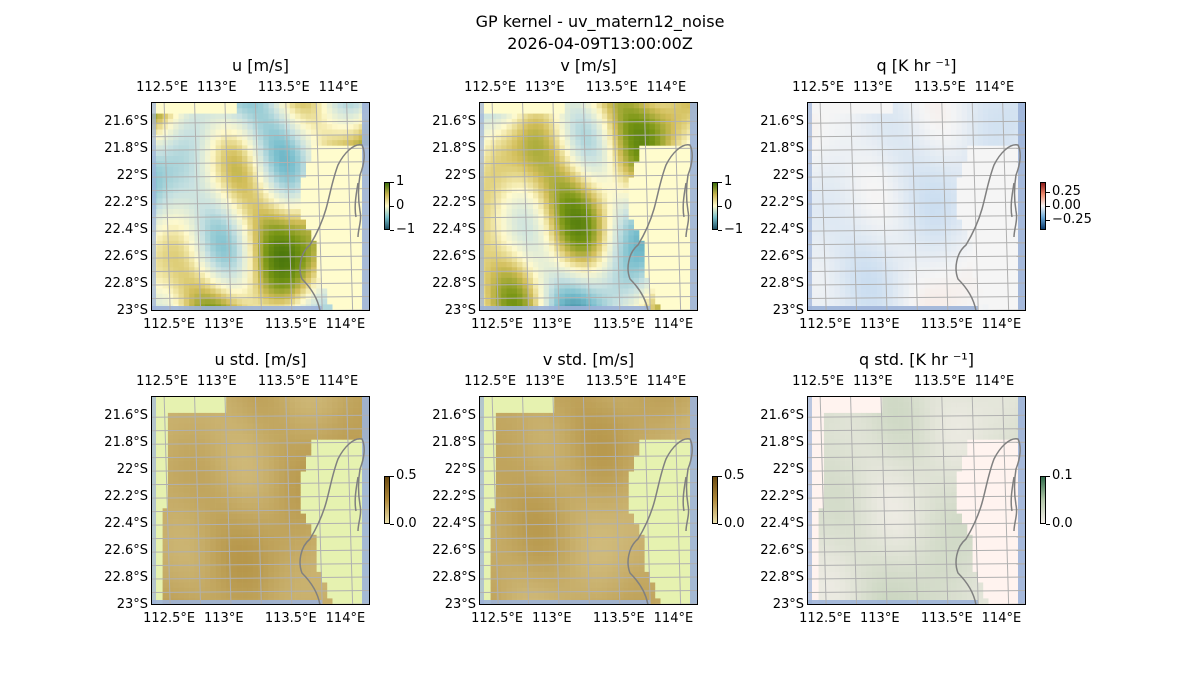 The height and width of the screenshot is (700, 1200). What do you see at coordinates (782, 230) in the screenshot?
I see `lat-tick: 22.4°S` at bounding box center [782, 230].